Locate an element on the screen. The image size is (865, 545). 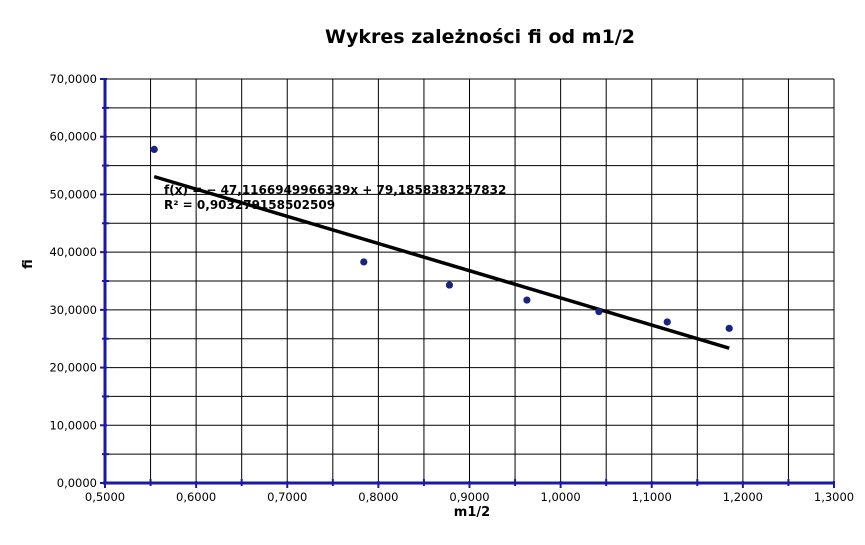
y-tick-label: 70,0000 is located at coordinates (73, 79).